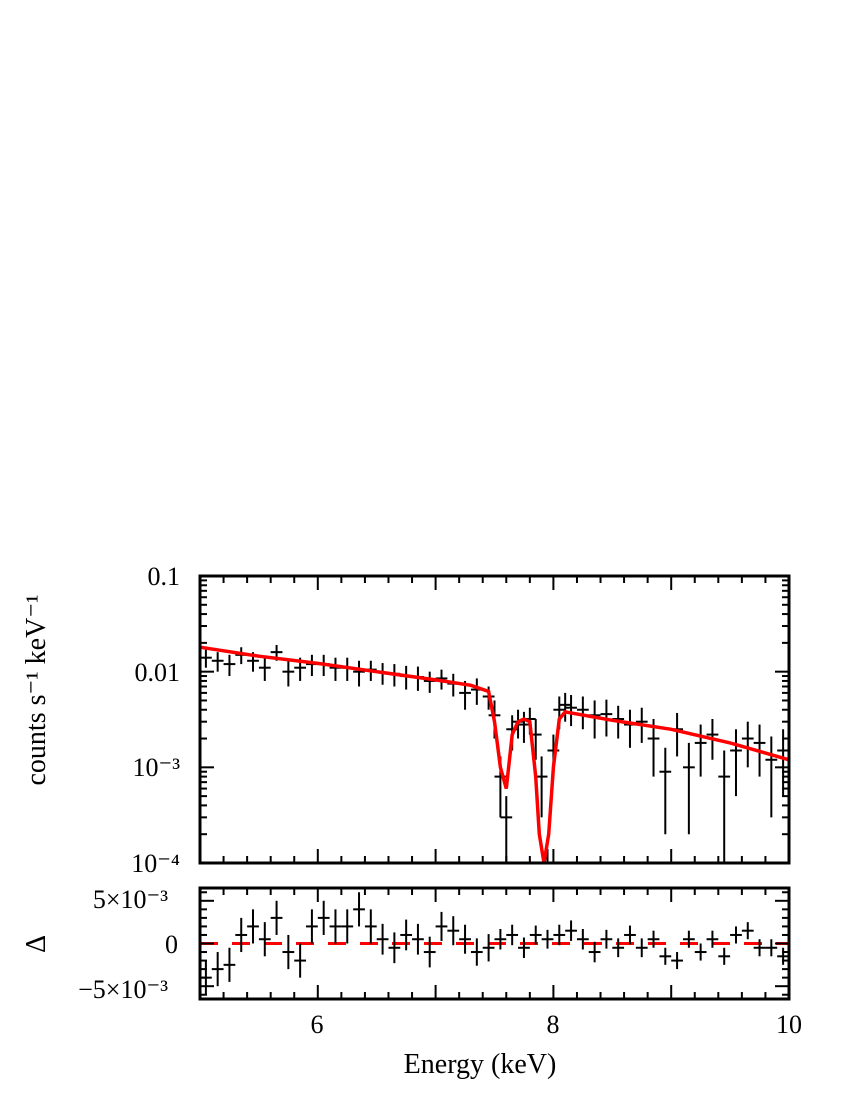 This screenshot has height=1100, width=850. I want to click on y-axis-title-spectrum: counts s⁻¹ keV⁻¹, so click(36, 690).